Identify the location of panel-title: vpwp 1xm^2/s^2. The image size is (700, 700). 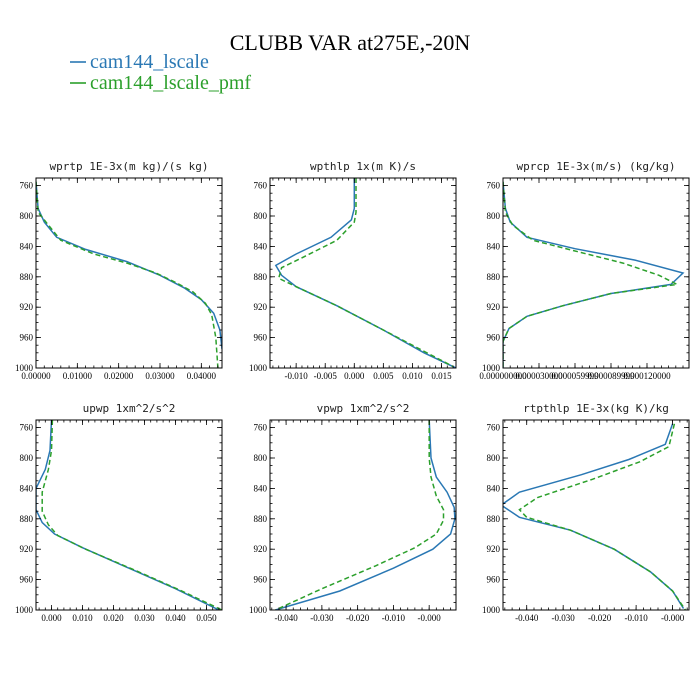
(363, 408).